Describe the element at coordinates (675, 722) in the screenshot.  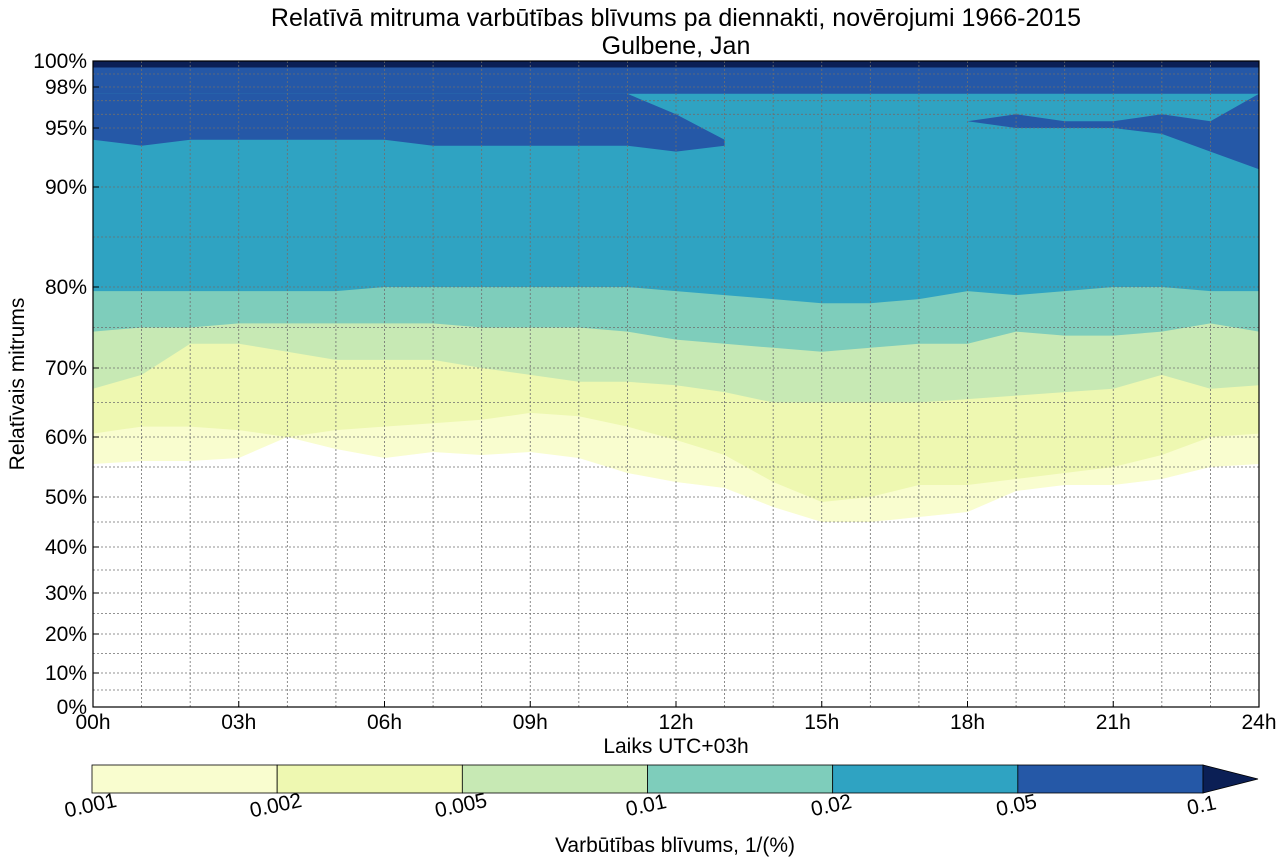
I see `x-tick-label: 12h` at that location.